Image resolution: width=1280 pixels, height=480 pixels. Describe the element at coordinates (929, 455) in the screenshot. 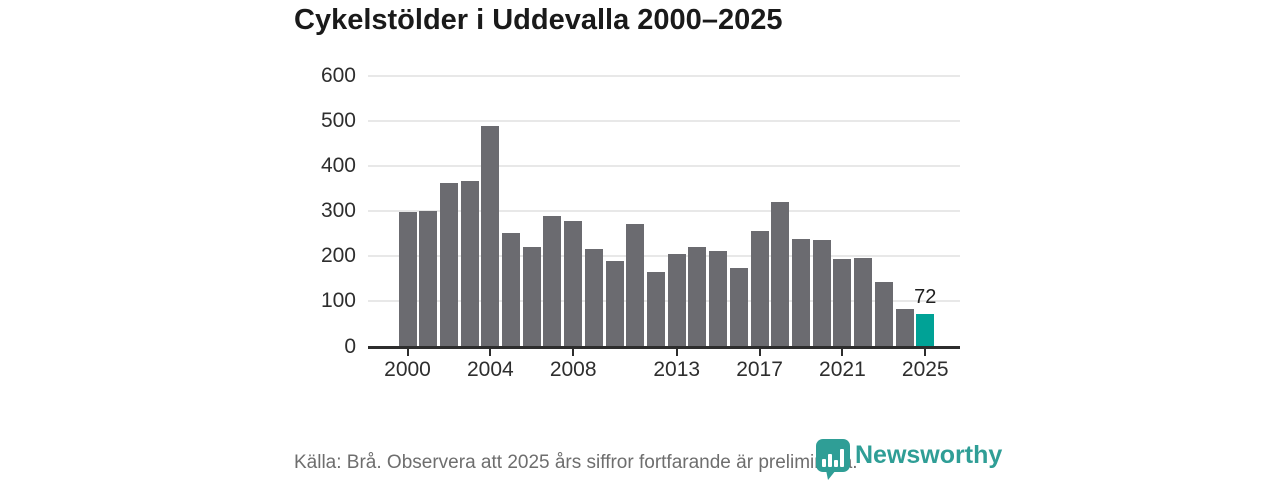

I see `newsworthy-wordmark: Newsworthy` at that location.